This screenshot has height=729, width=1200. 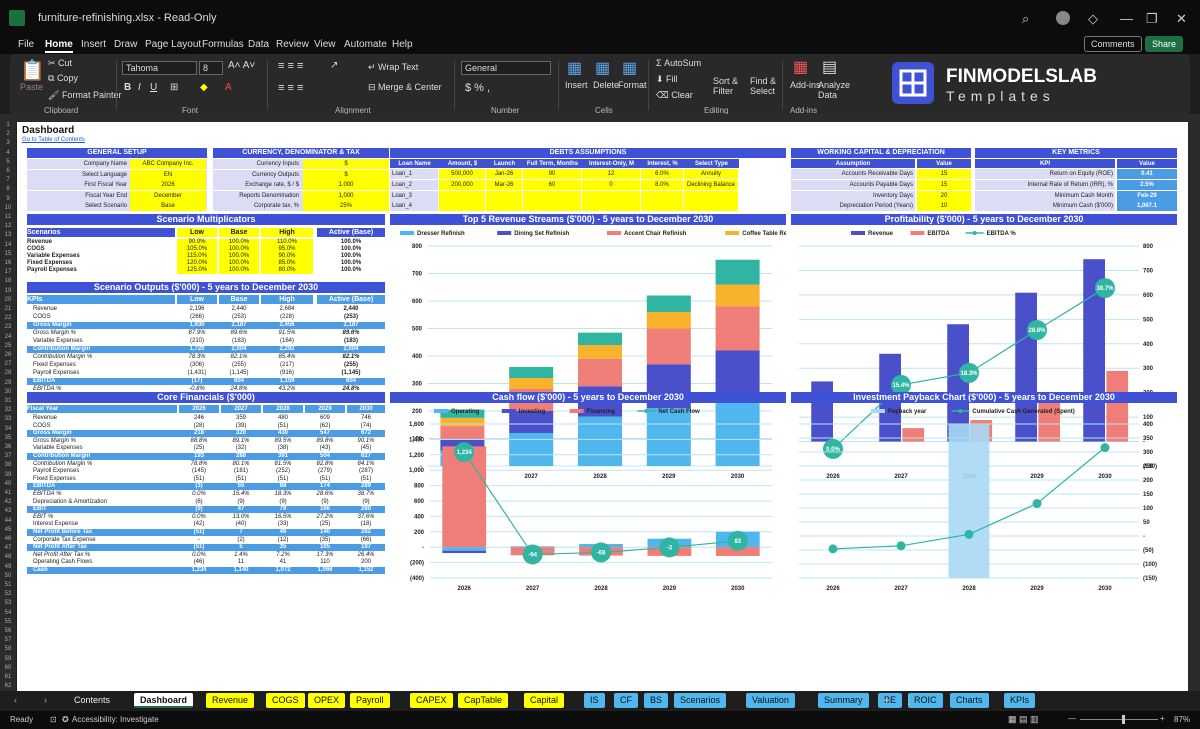 I want to click on debts-cell: 6.0%, so click(x=662, y=174).